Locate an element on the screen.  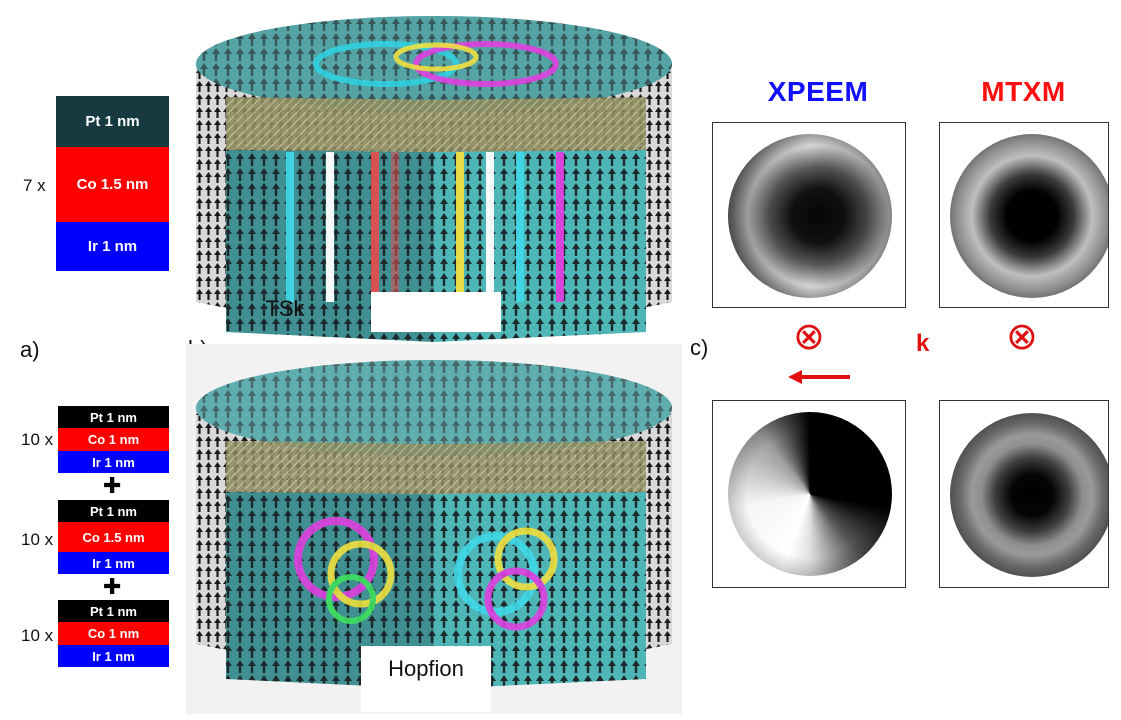
panel-label-c: c) is located at coordinates (699, 347).